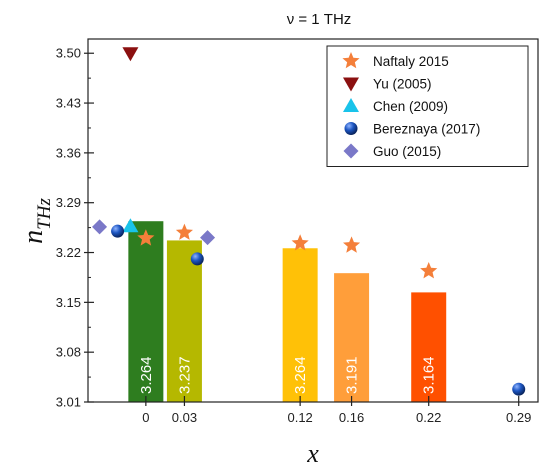 This screenshot has width=550, height=474. I want to click on y-tick-label: 3.50, so click(68, 53).